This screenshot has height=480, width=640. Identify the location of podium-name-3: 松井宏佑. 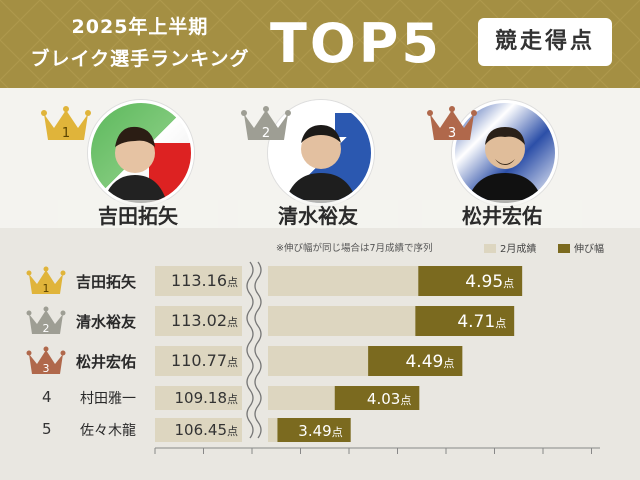
(502, 214).